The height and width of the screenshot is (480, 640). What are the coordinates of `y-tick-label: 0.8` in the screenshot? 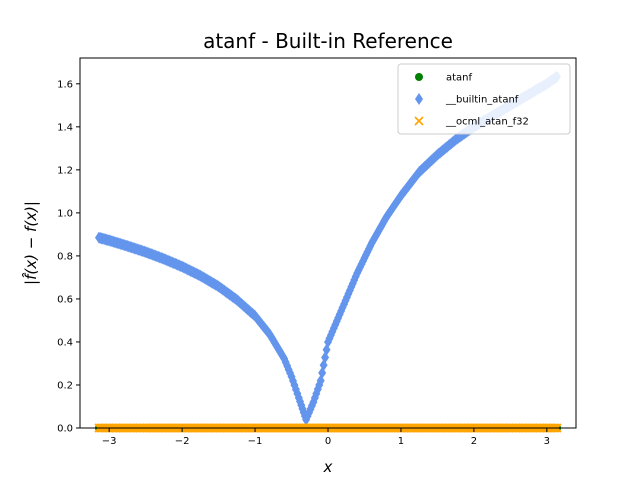 It's located at (65, 256).